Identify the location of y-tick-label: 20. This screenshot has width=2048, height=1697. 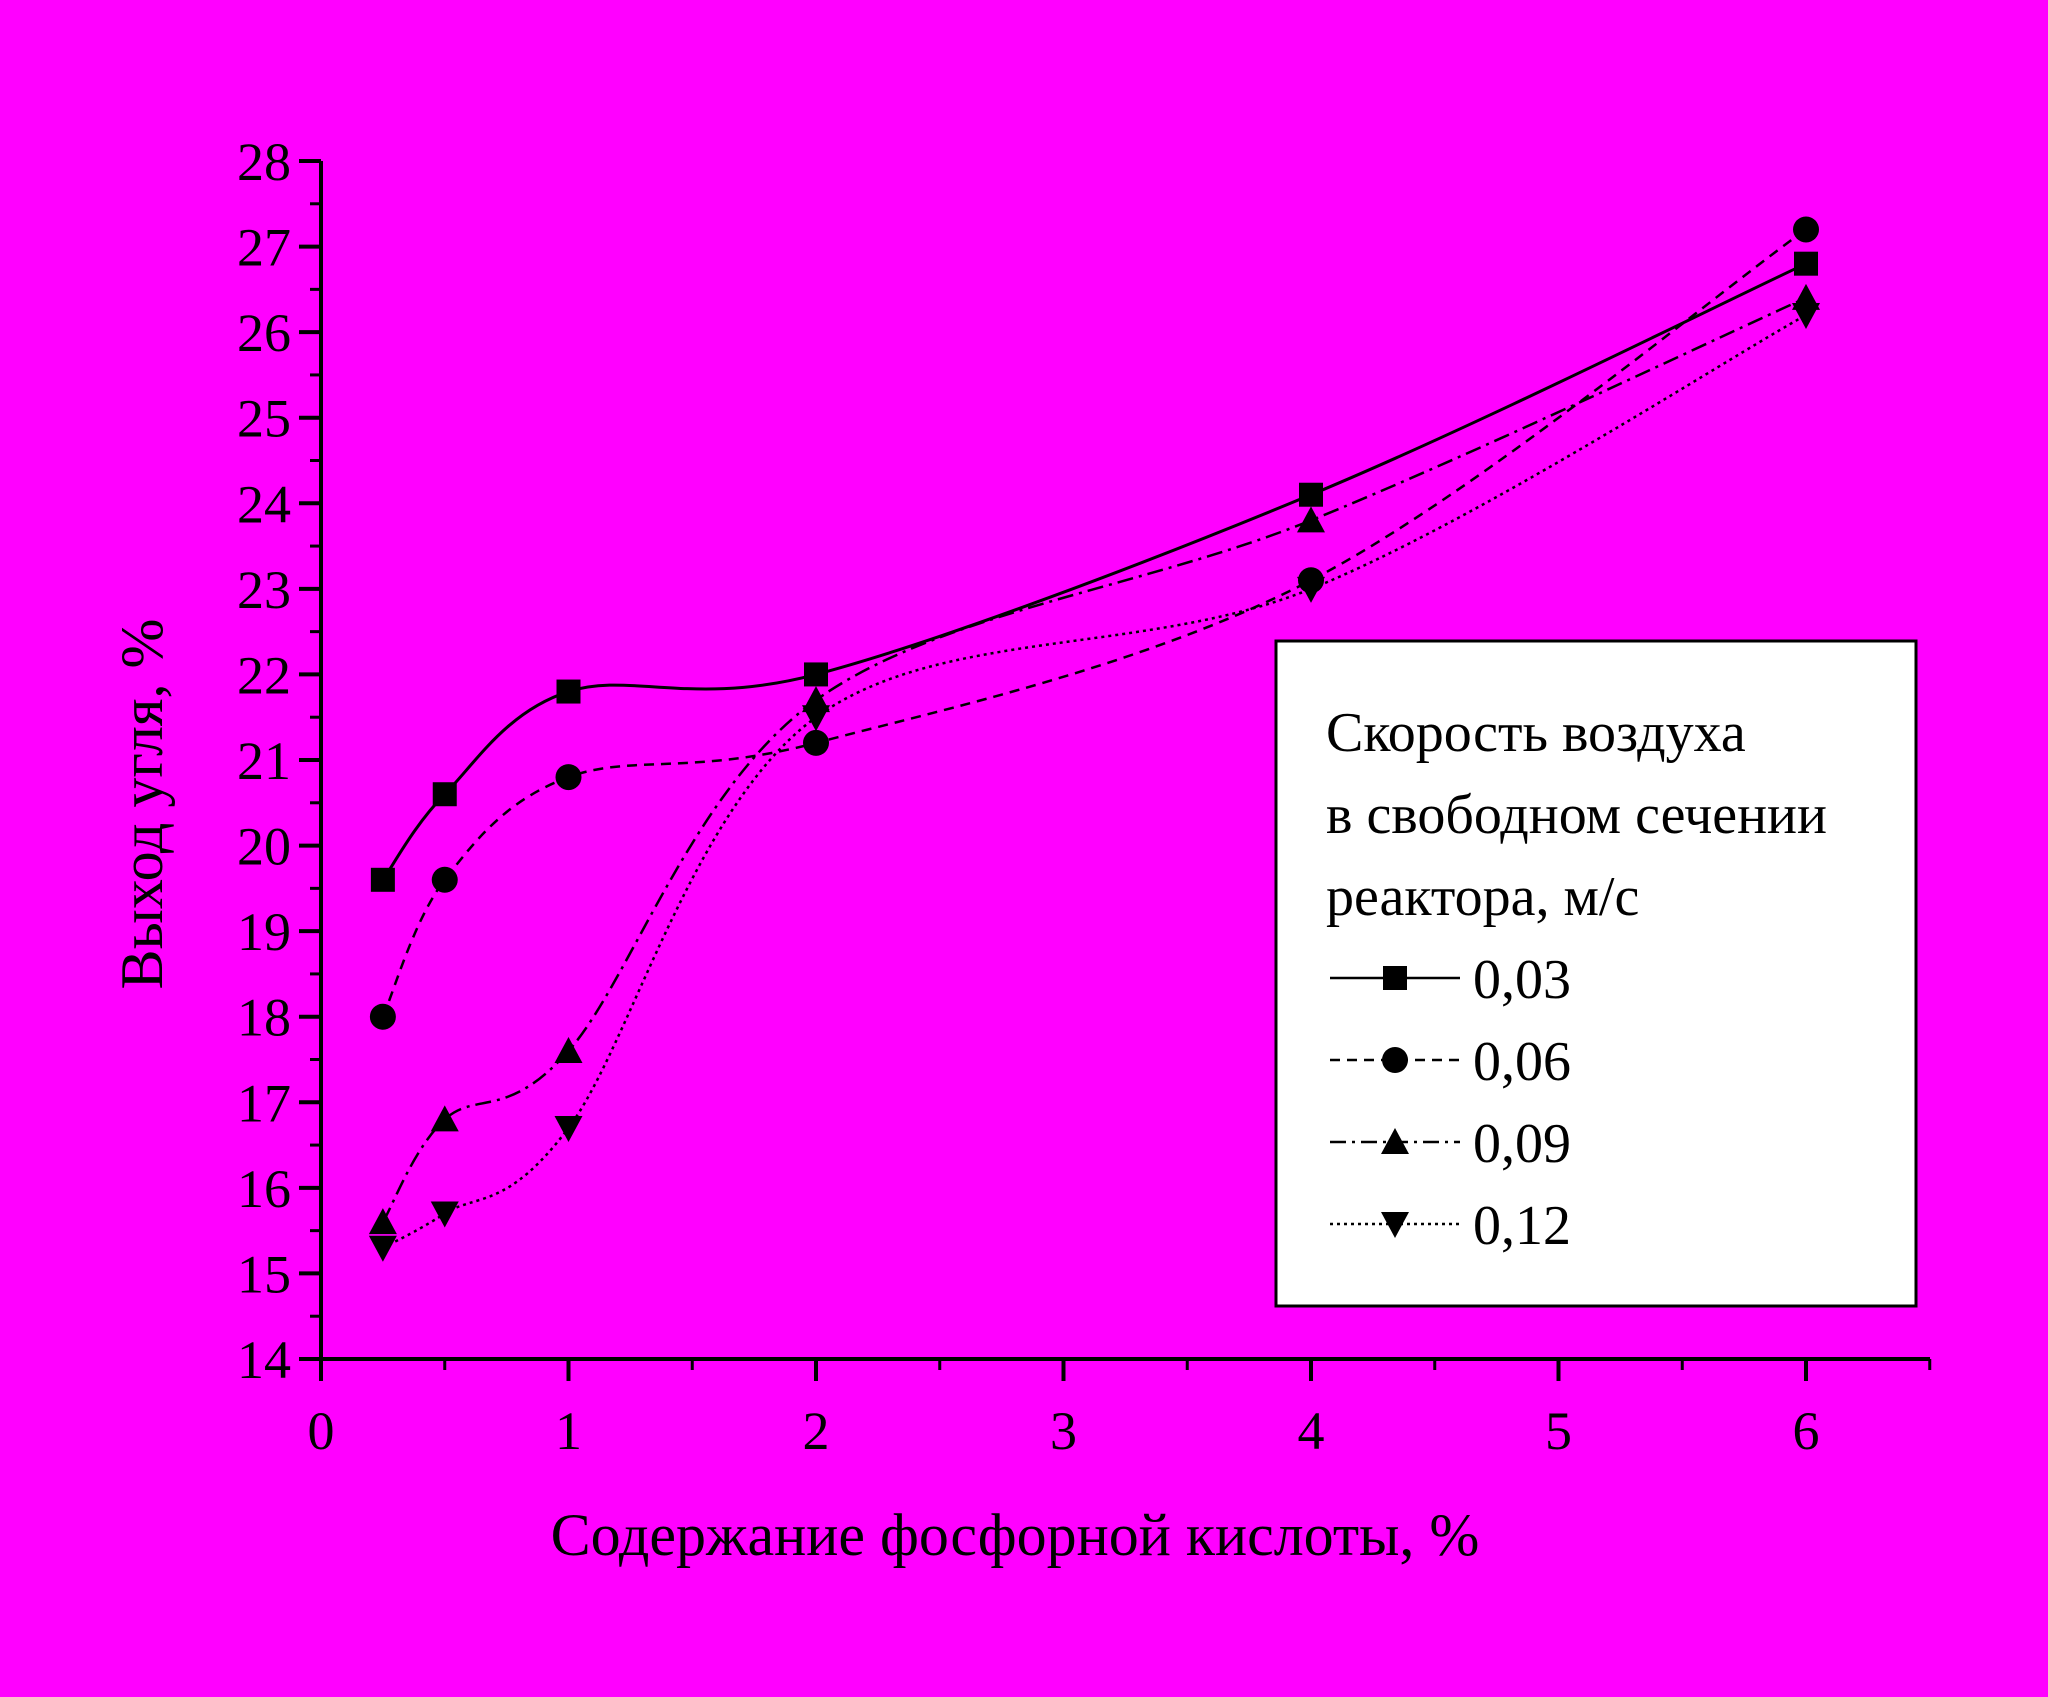
(264, 847).